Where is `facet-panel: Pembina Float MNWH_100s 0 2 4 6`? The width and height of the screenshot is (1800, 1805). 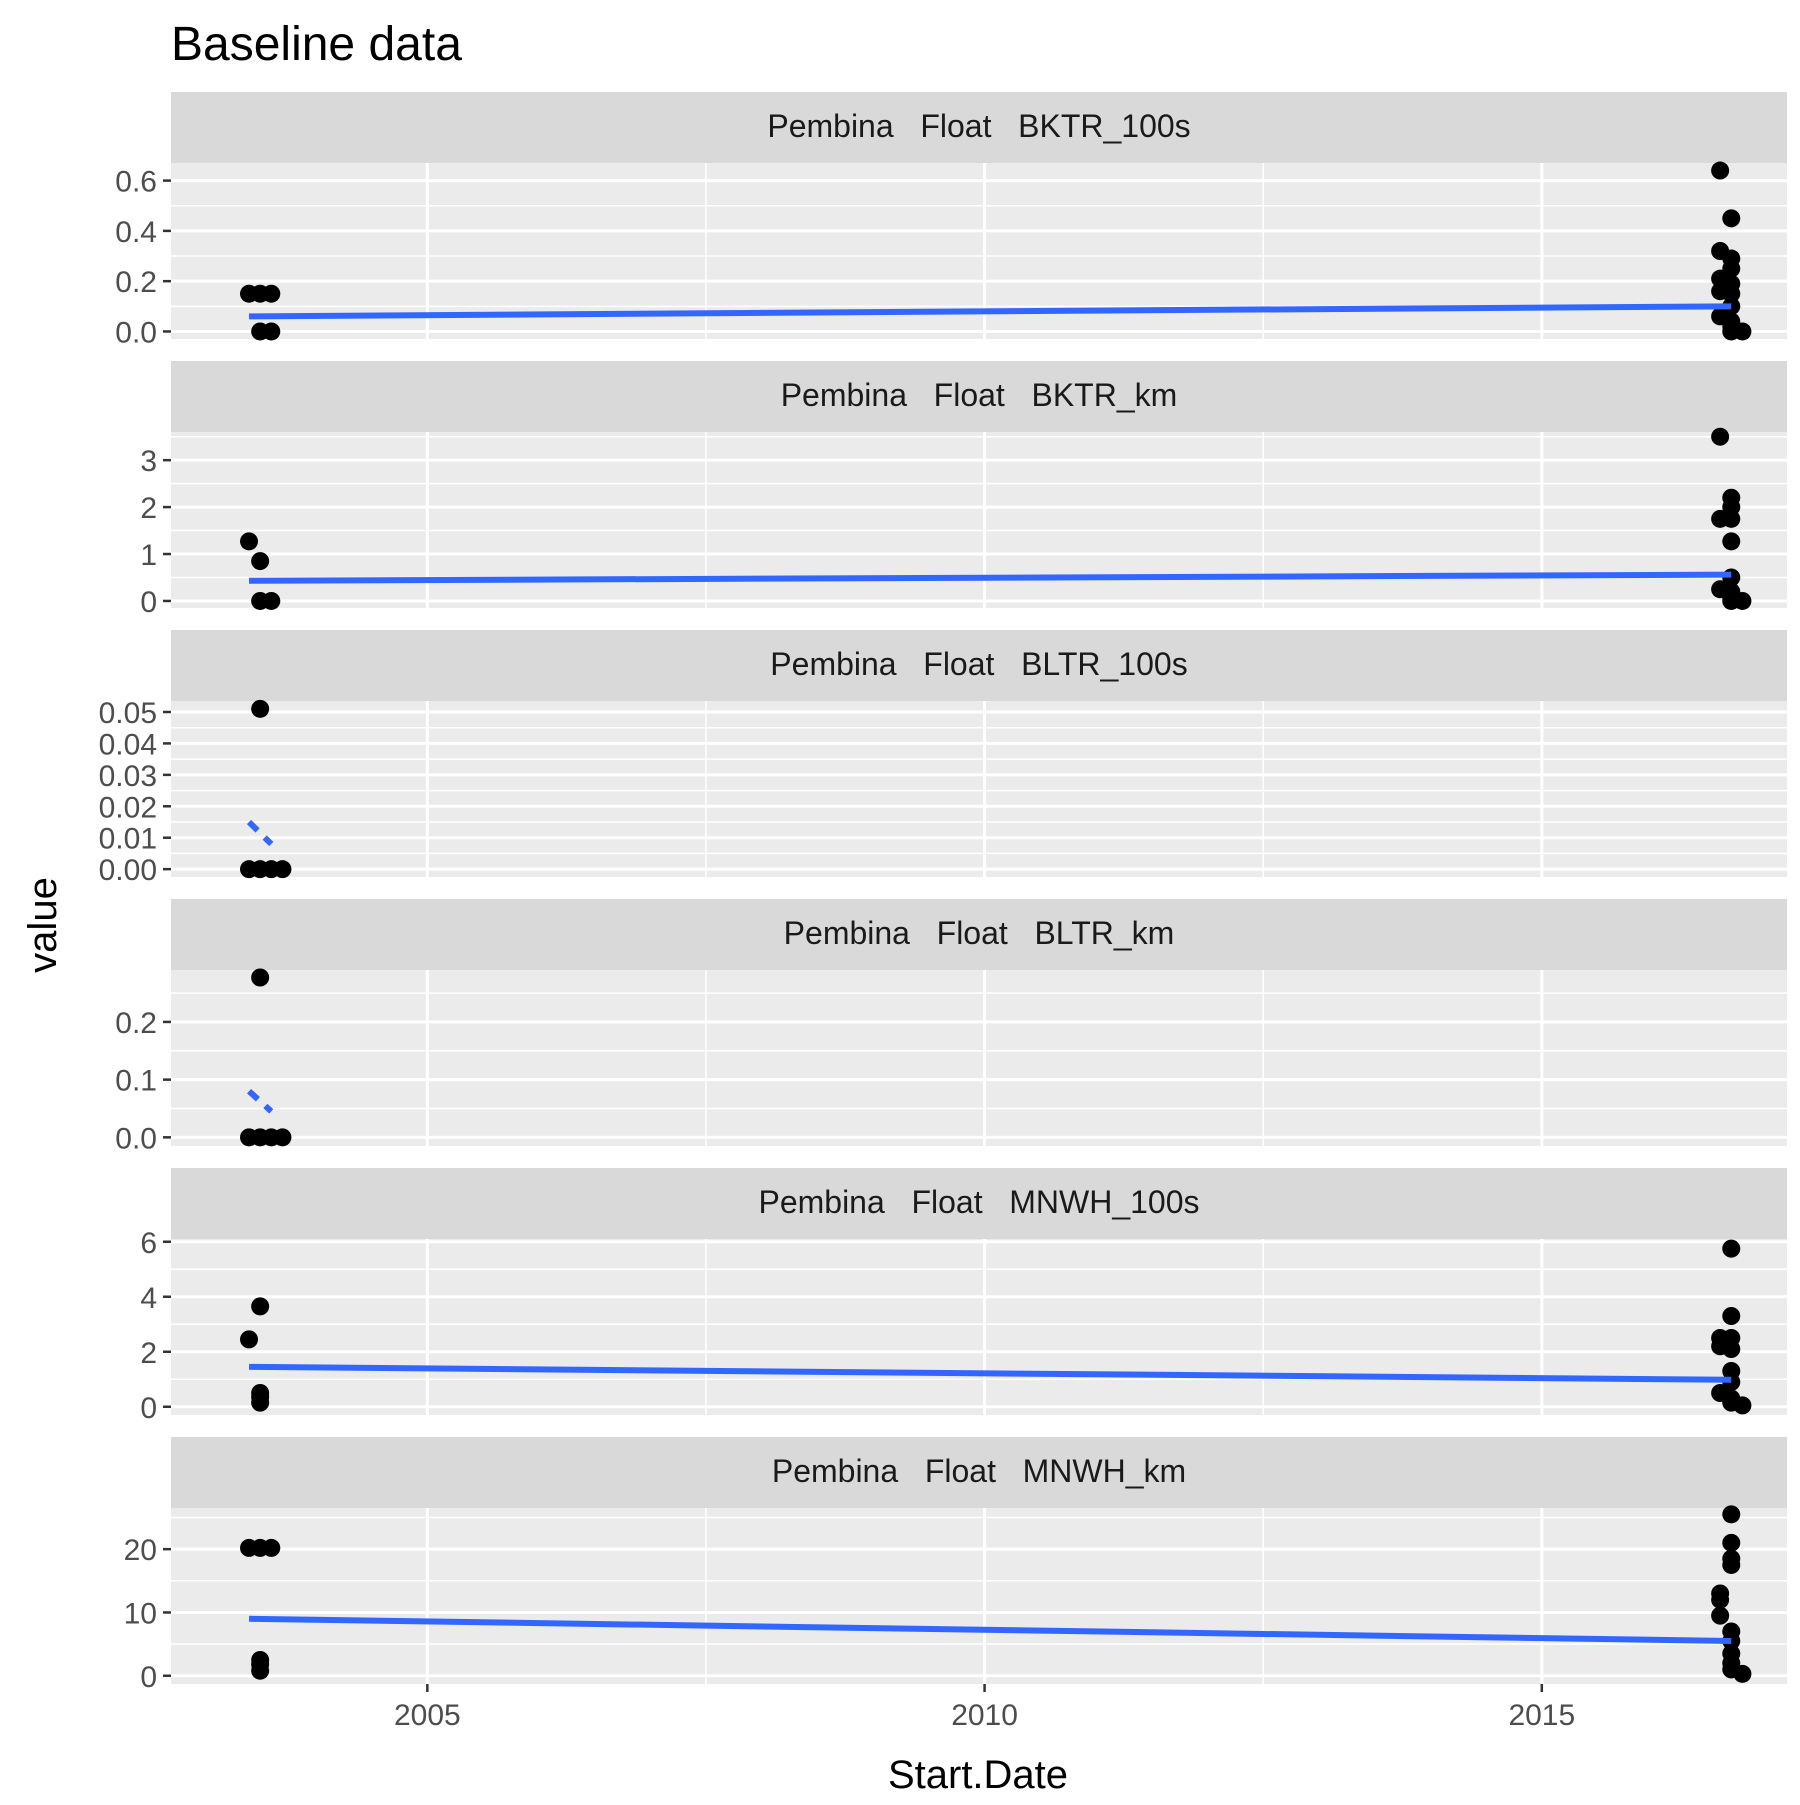 facet-panel: Pembina Float MNWH_100s 0 2 4 6 is located at coordinates (963, 1296).